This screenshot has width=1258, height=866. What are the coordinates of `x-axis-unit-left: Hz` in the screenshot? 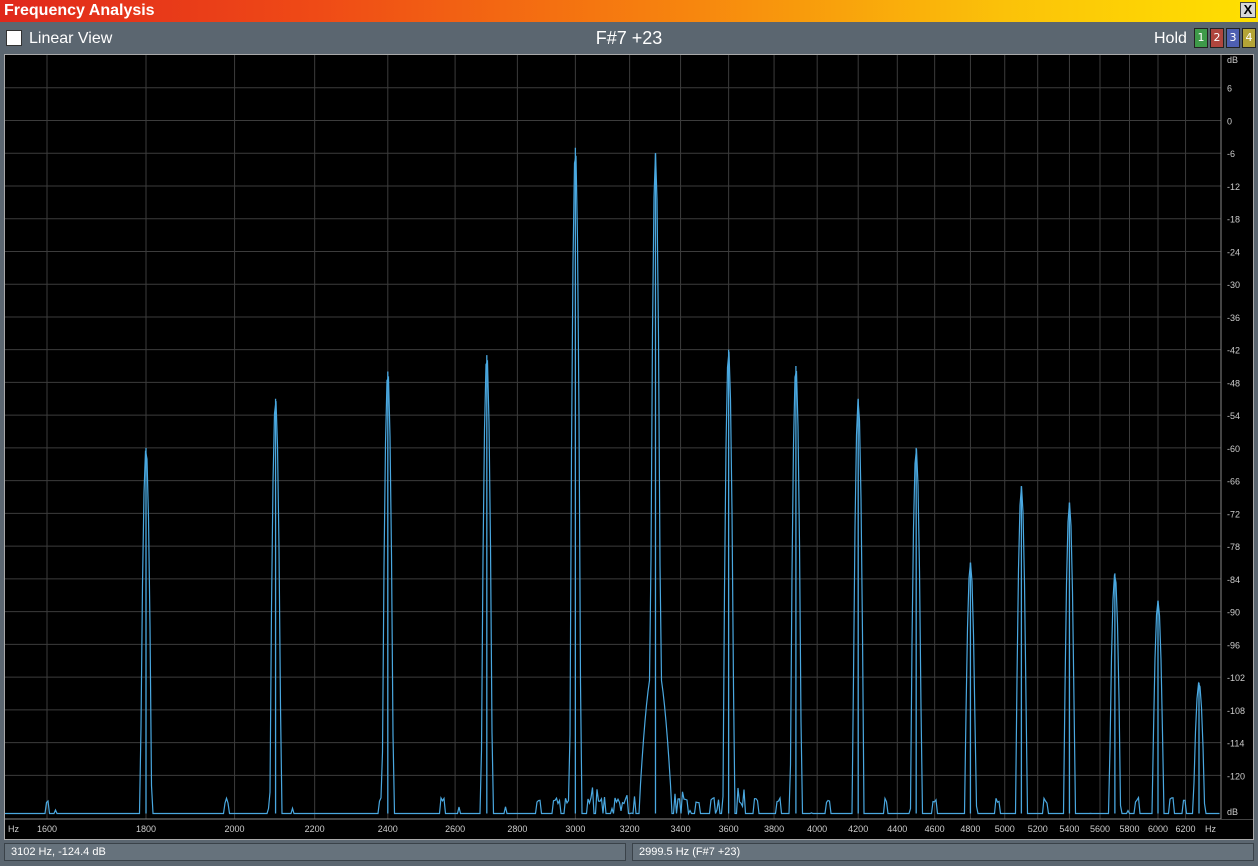 It's located at (13, 829).